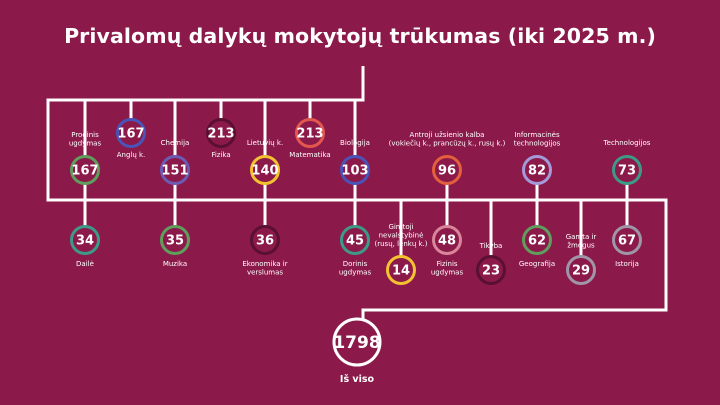 This screenshot has height=405, width=720. I want to click on node-label: Technologijos, so click(627, 143).